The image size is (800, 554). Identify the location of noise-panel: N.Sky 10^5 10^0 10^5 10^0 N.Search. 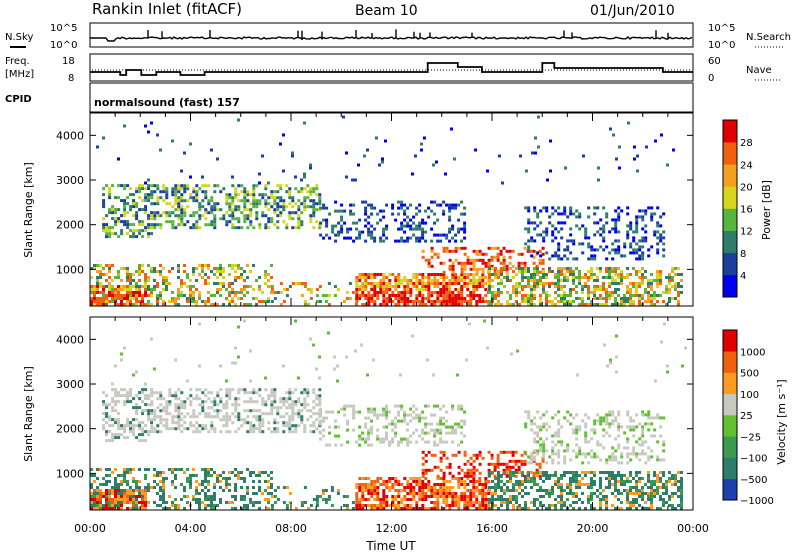
(398, 36).